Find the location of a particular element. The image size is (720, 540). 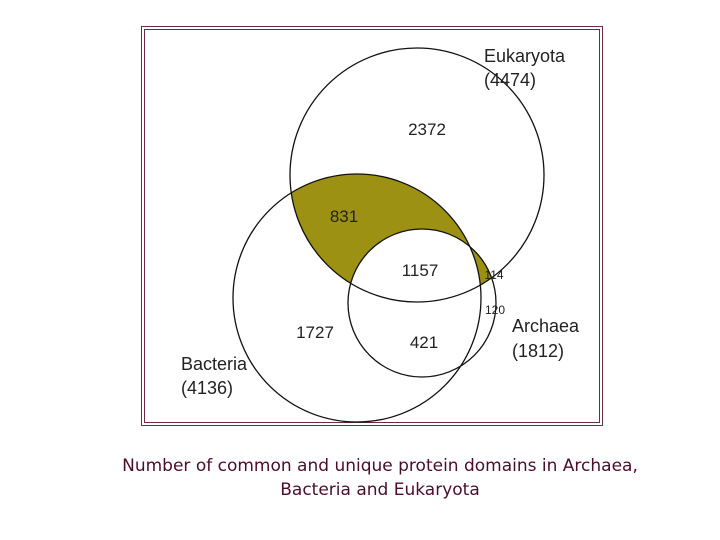

region-all-three: 1157 is located at coordinates (420, 270).